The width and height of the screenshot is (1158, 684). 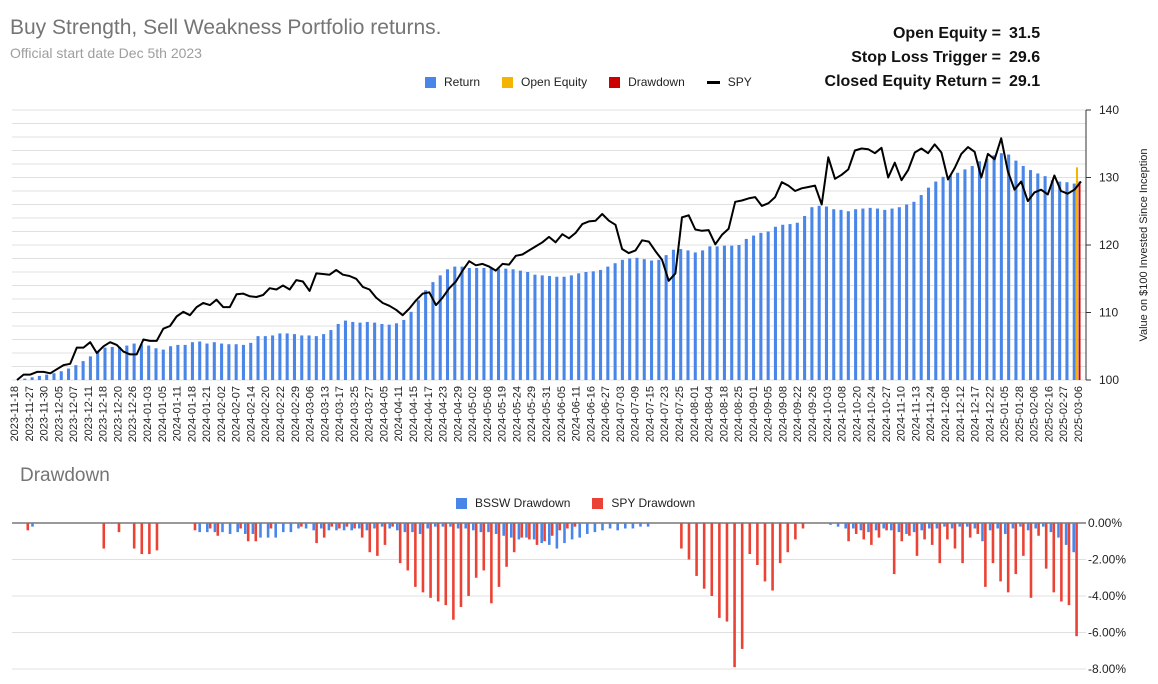 What do you see at coordinates (1064, 414) in the screenshot?
I see `x-tick-label: 2025-02-27` at bounding box center [1064, 414].